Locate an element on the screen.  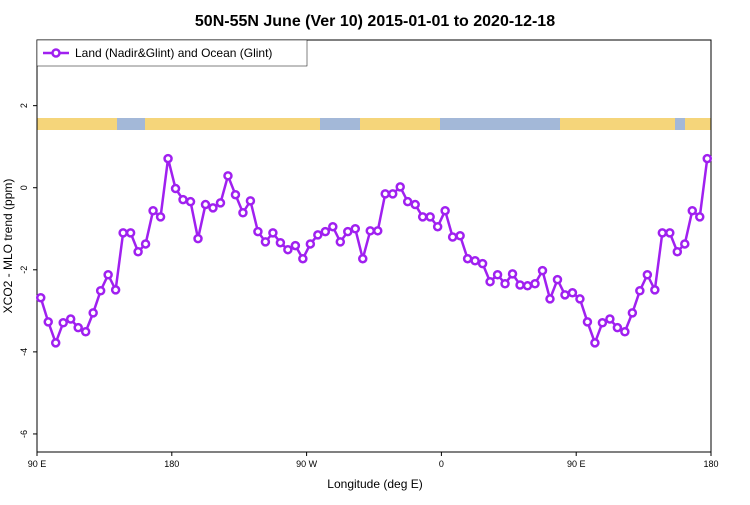
y-tick-label: 0 is located at coordinates (24, 187).